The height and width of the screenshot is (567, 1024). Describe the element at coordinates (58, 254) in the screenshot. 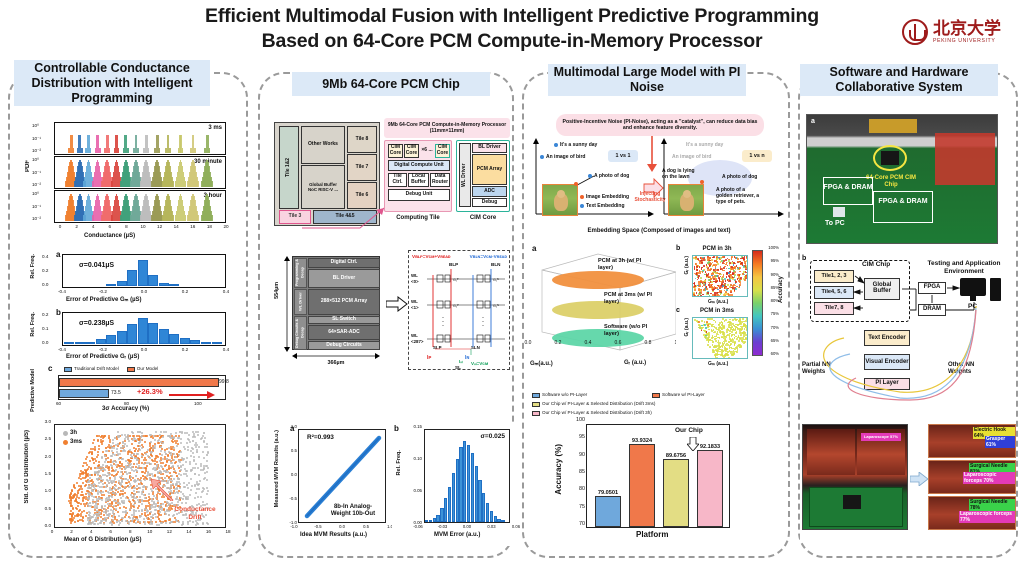

I see `panel-label-a: a` at that location.